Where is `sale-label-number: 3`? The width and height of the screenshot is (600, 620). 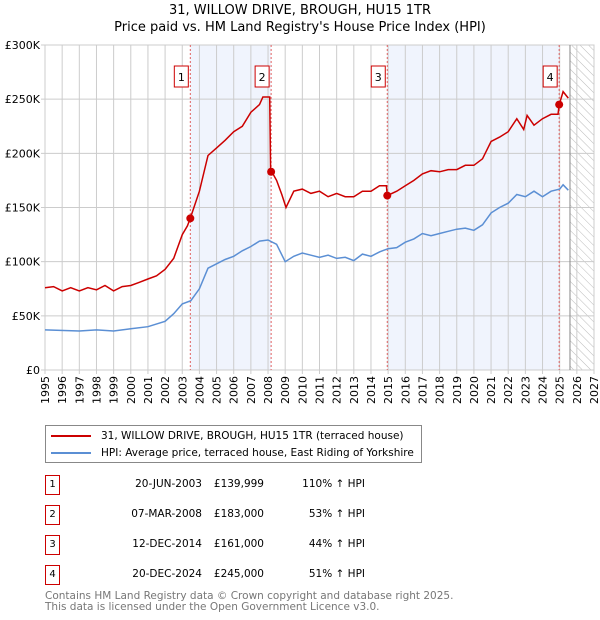 sale-label-number: 3 is located at coordinates (378, 77).